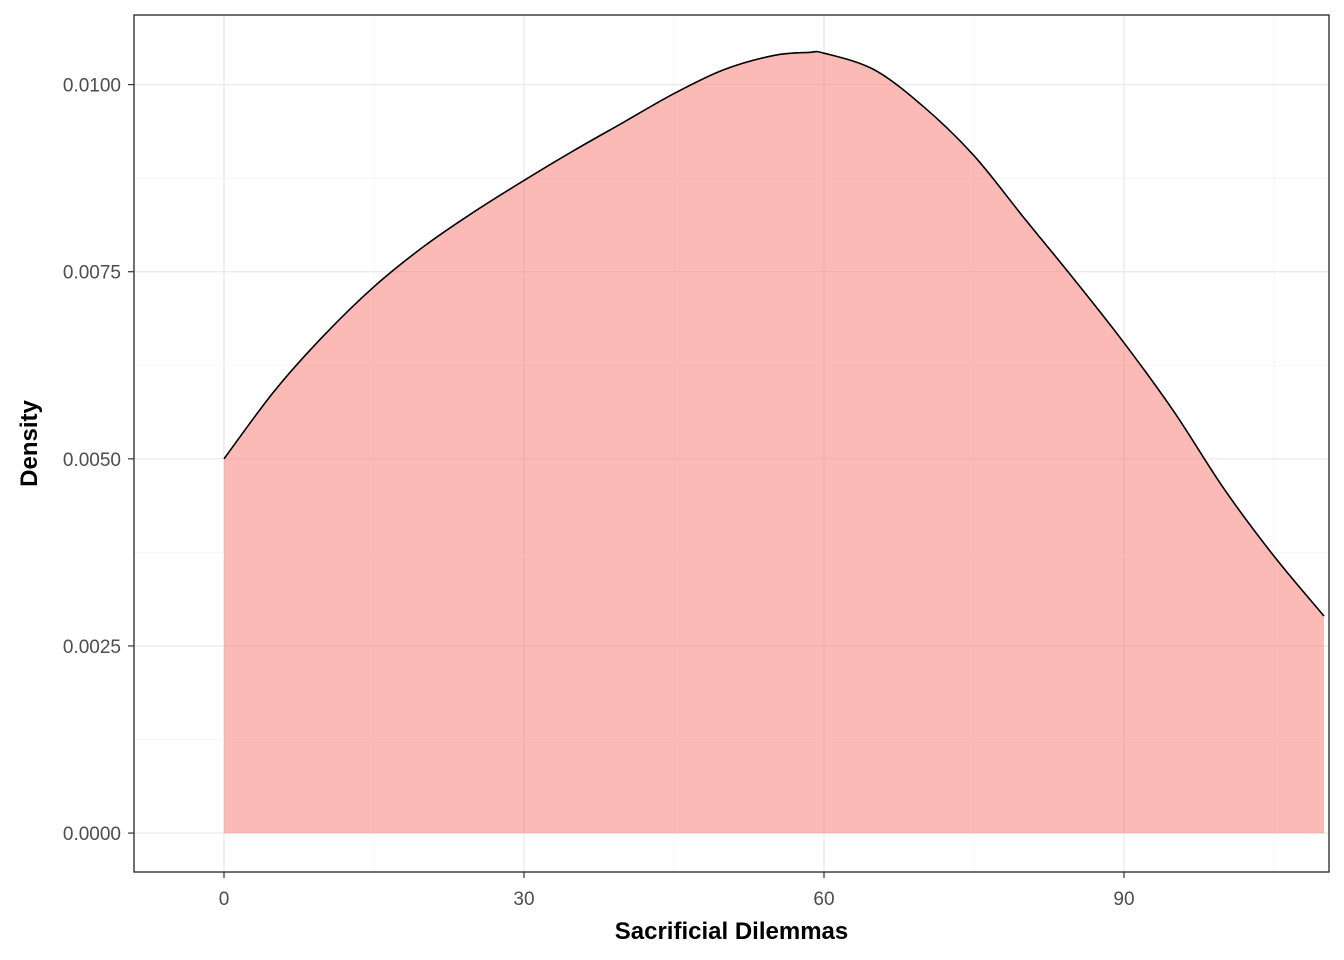  What do you see at coordinates (731, 931) in the screenshot?
I see `x-axis-title: Sacrificial Dilemmas` at bounding box center [731, 931].